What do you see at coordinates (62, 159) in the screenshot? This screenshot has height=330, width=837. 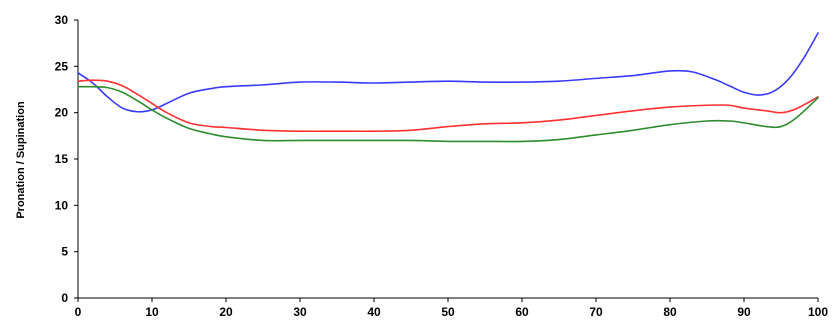 I see `y-tick-label: 15` at bounding box center [62, 159].